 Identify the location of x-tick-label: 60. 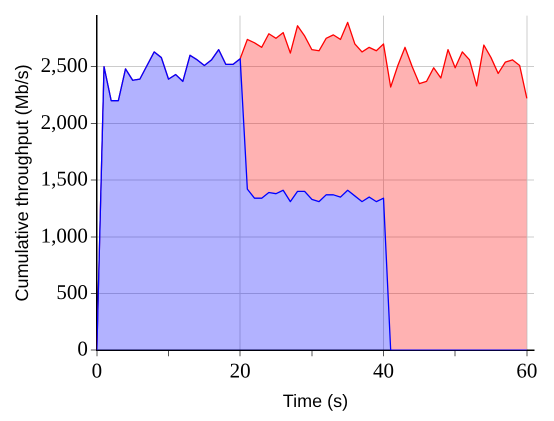
(527, 370).